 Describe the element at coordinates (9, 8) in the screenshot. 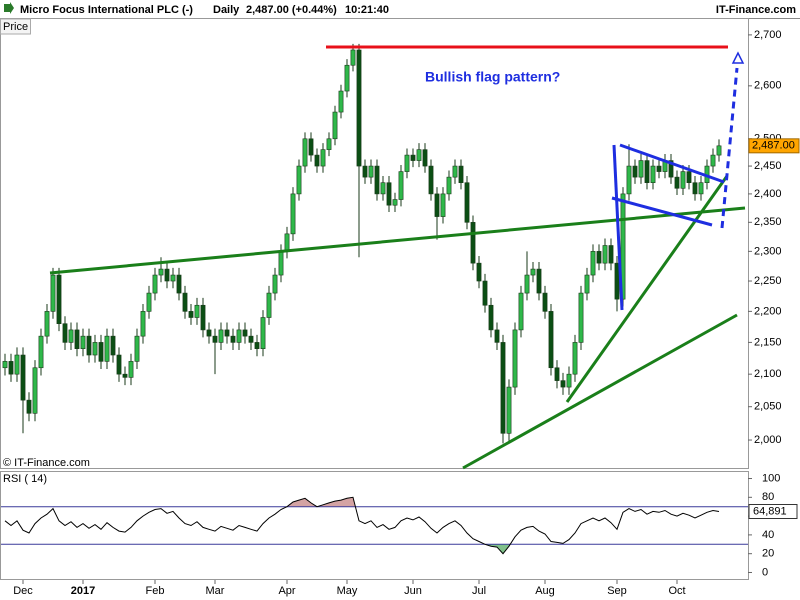

I see `header-icon` at that location.